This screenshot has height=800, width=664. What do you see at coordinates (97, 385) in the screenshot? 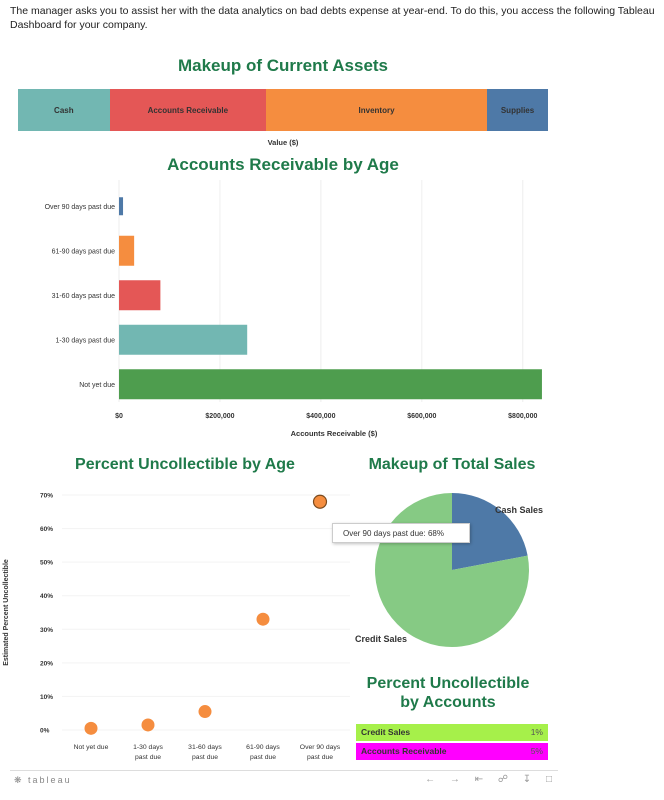
I see `ar-category-label: Not yet due` at bounding box center [97, 385].